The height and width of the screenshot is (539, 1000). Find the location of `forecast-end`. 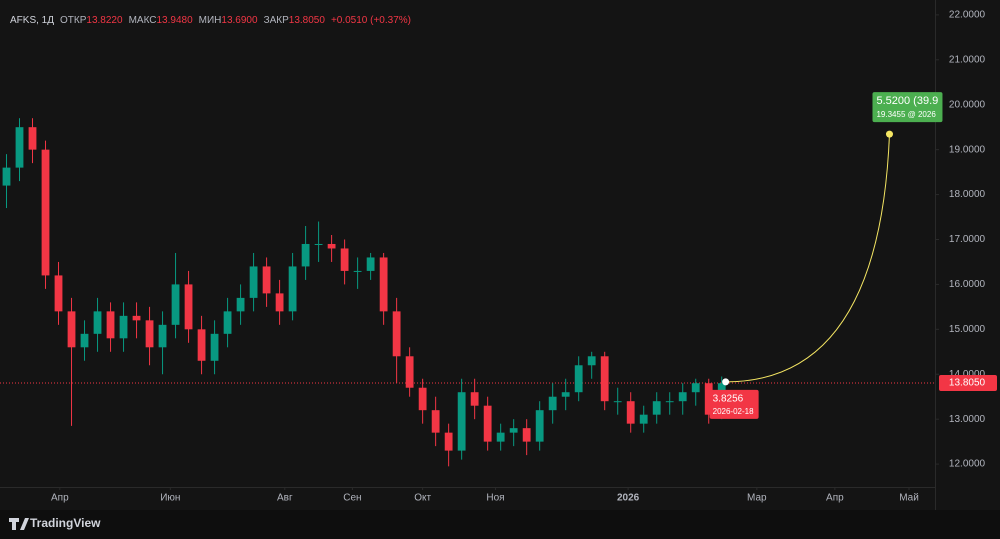

forecast-end is located at coordinates (889, 134).